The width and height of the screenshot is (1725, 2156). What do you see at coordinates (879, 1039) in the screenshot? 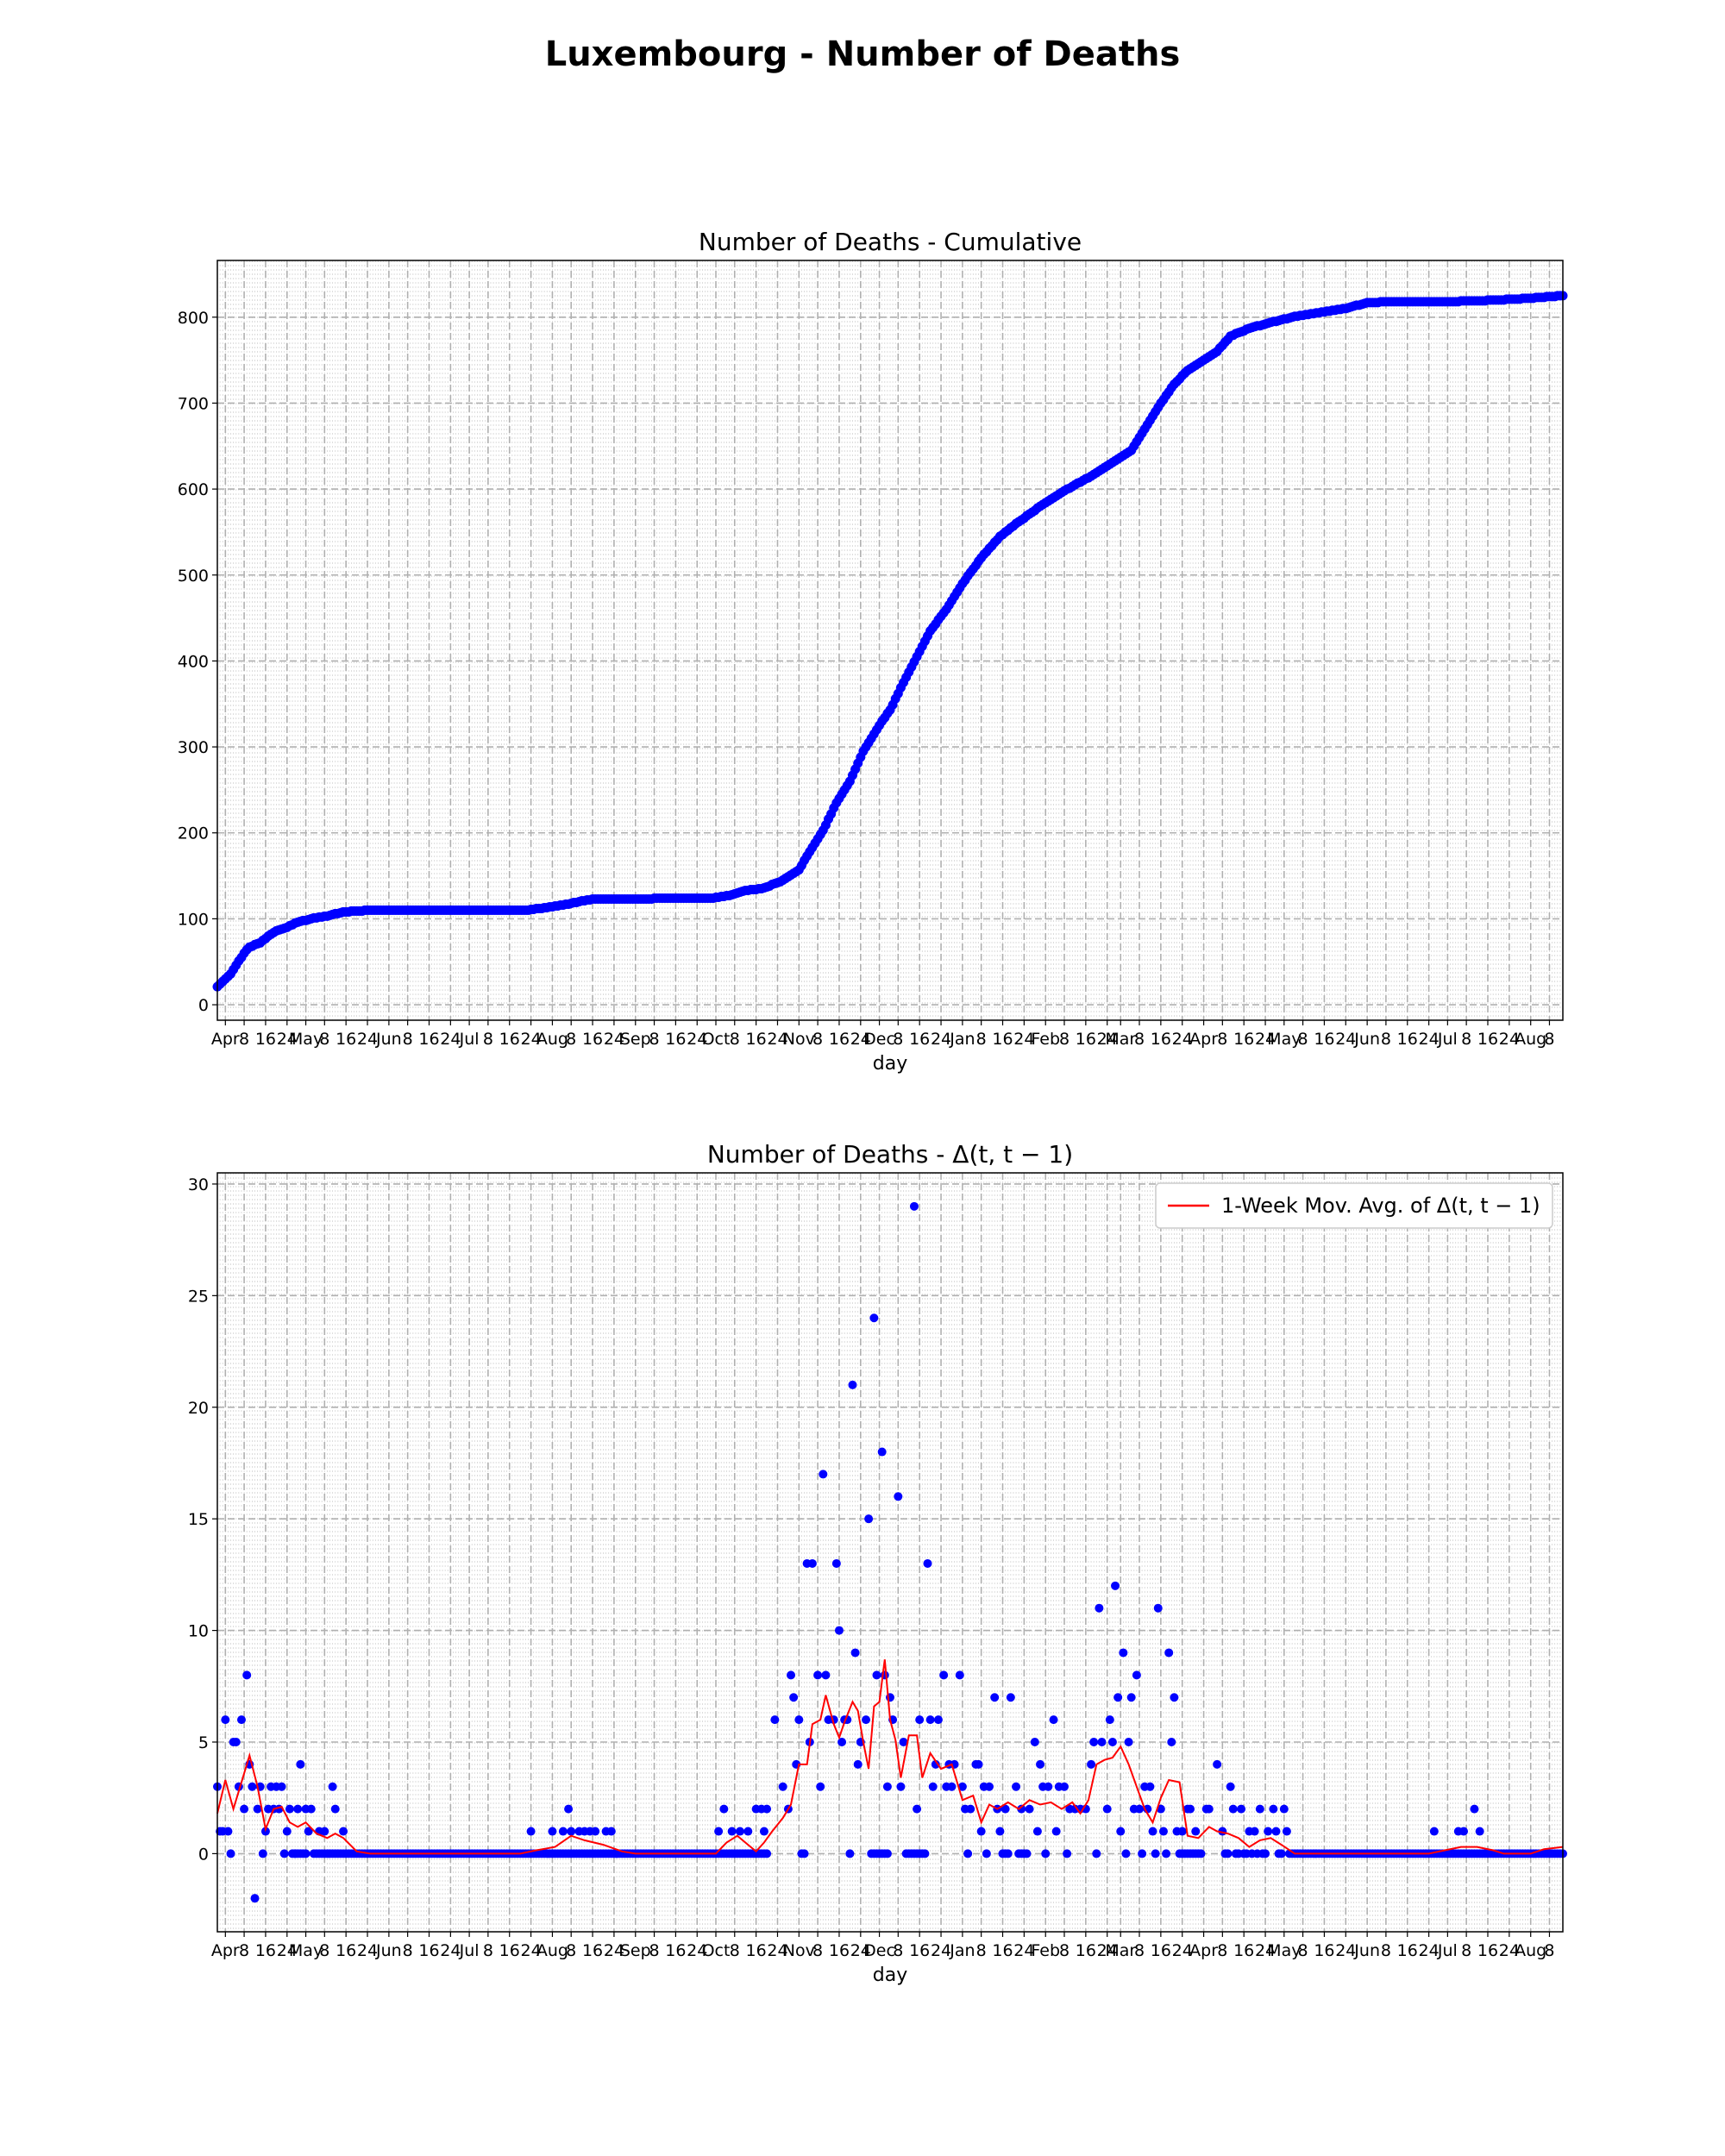
I see `x-tick-label: Dec` at bounding box center [879, 1039].